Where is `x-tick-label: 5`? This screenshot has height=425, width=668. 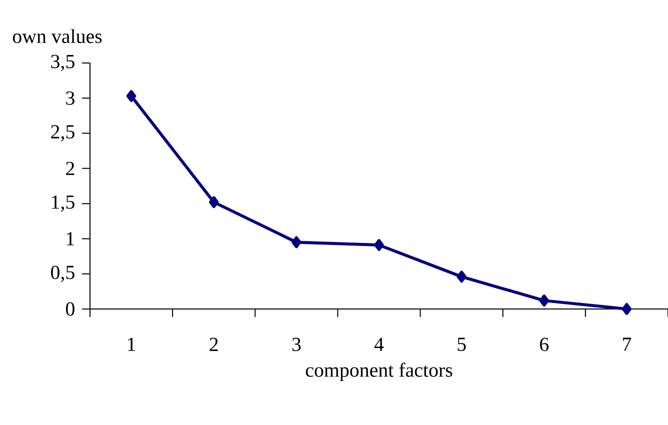 x-tick-label: 5 is located at coordinates (462, 344).